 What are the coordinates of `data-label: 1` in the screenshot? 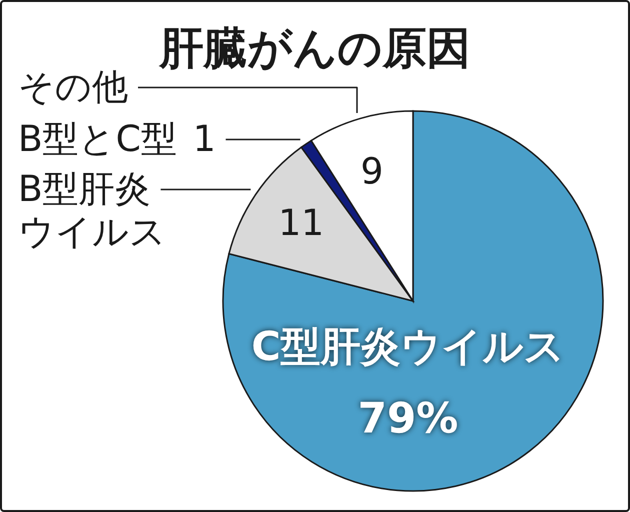 It's located at (204, 139).